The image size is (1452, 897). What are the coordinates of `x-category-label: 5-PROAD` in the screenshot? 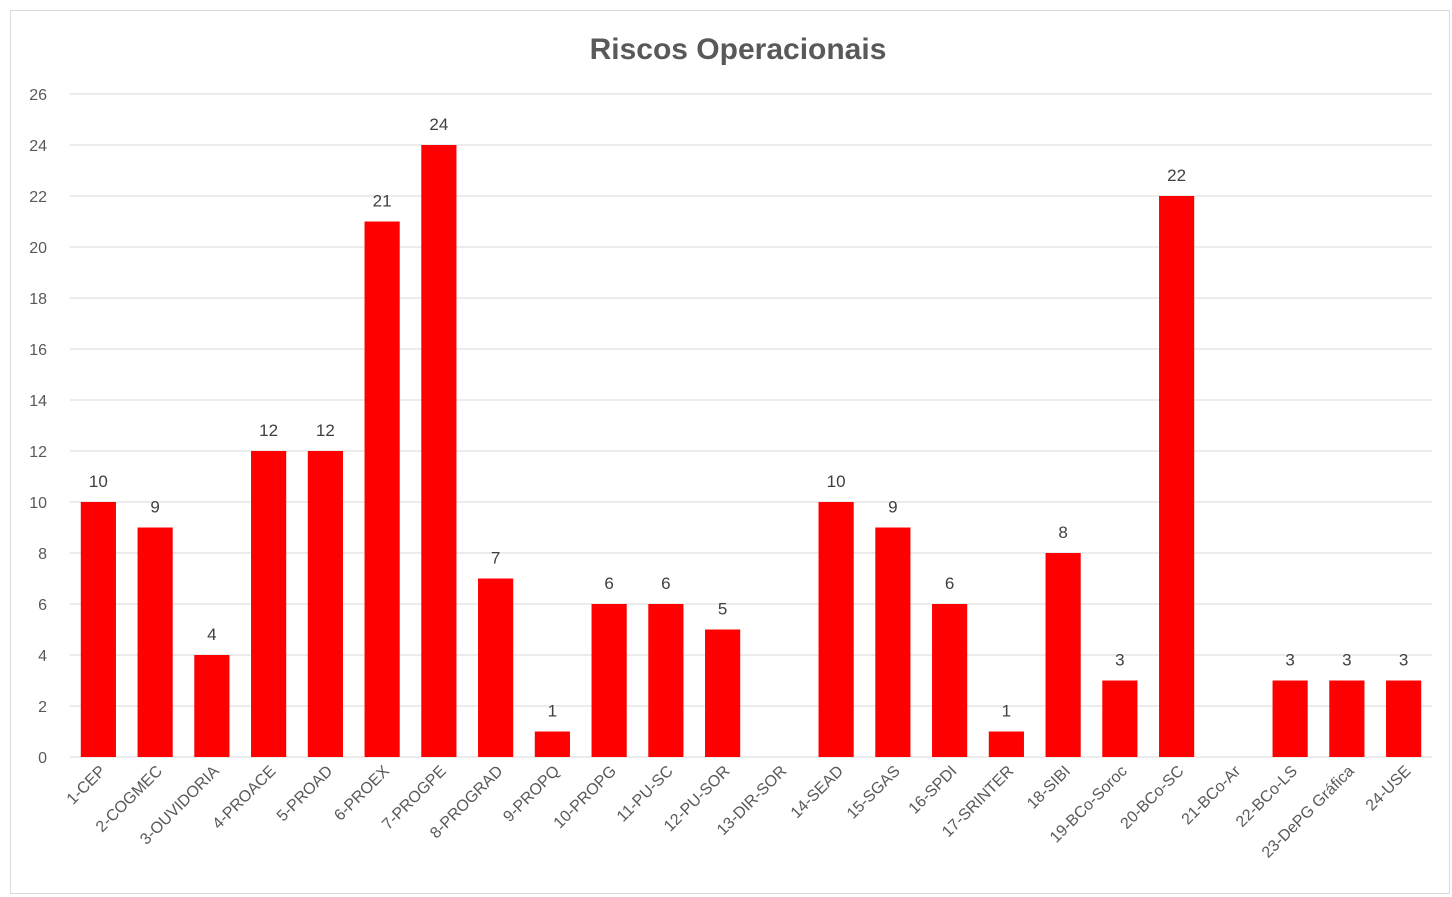 It's located at (305, 794).